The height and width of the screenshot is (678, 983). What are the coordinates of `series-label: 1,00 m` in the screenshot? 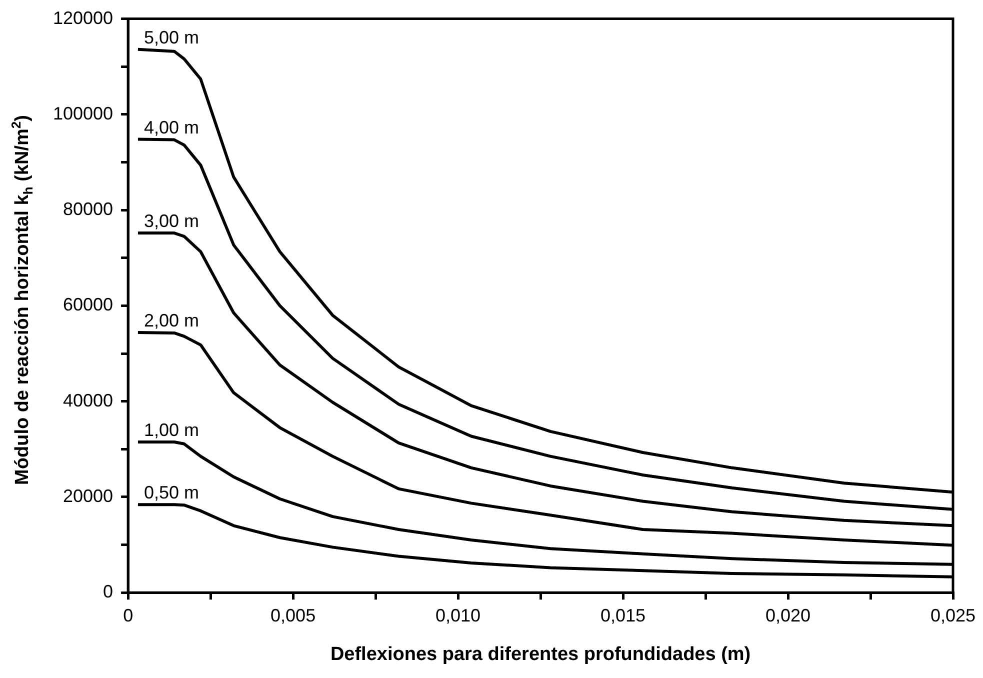 It's located at (171, 430).